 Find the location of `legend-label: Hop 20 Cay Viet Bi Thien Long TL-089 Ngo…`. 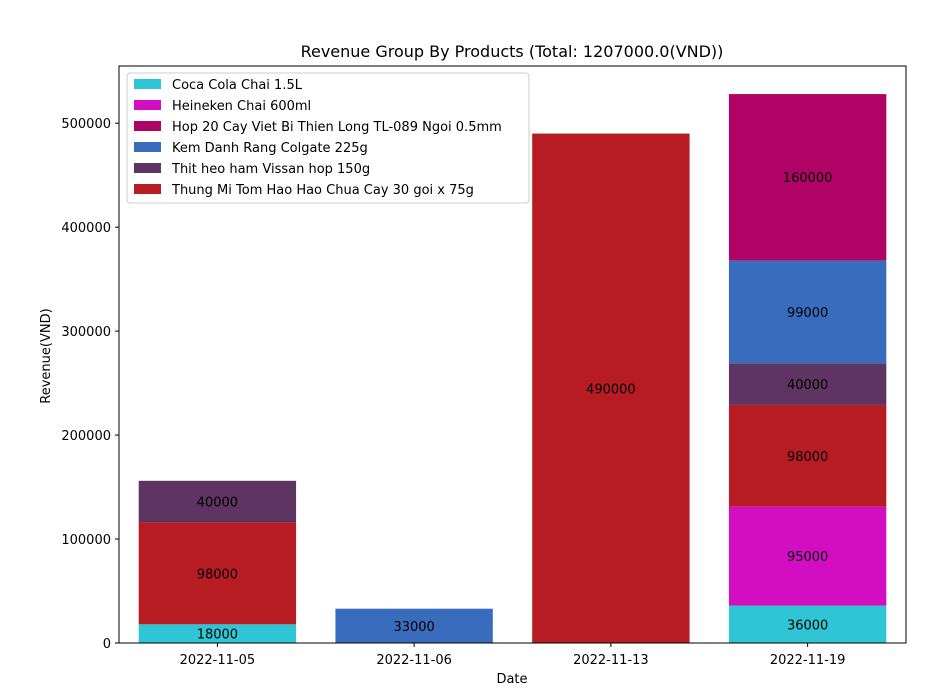

legend-label: Hop 20 Cay Viet Bi Thien Long TL-089 Ngo… is located at coordinates (337, 127).